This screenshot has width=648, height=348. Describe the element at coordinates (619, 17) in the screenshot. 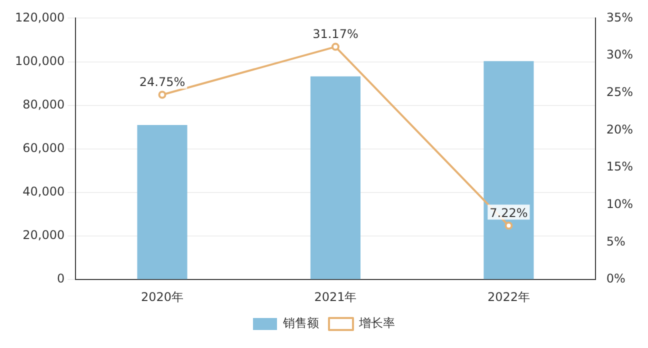

I see `y2-tick-label: 35%` at that location.